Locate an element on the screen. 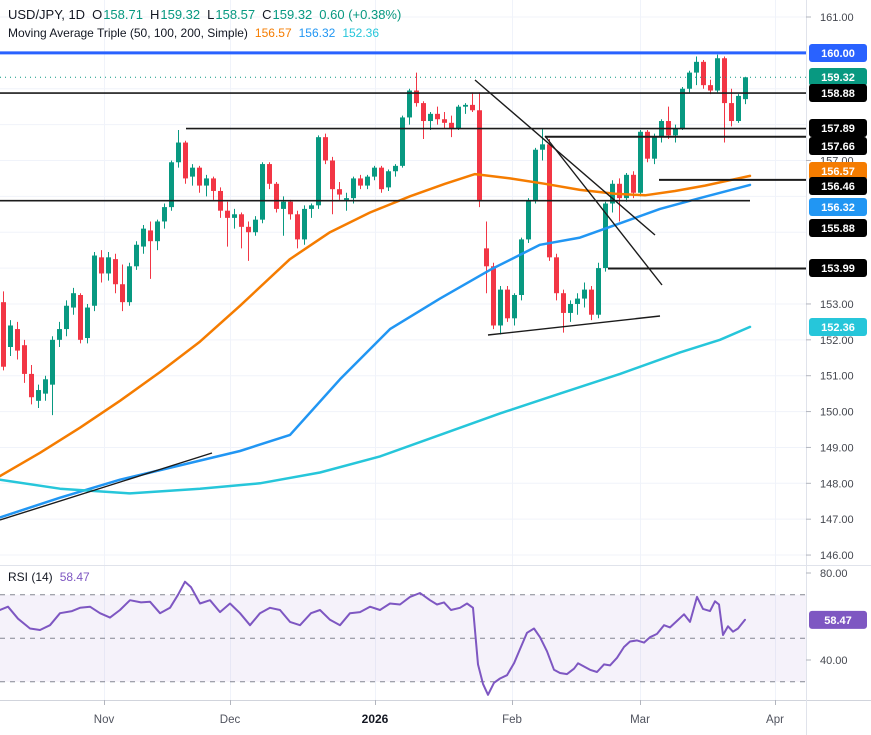  time-label: Mar is located at coordinates (640, 720).